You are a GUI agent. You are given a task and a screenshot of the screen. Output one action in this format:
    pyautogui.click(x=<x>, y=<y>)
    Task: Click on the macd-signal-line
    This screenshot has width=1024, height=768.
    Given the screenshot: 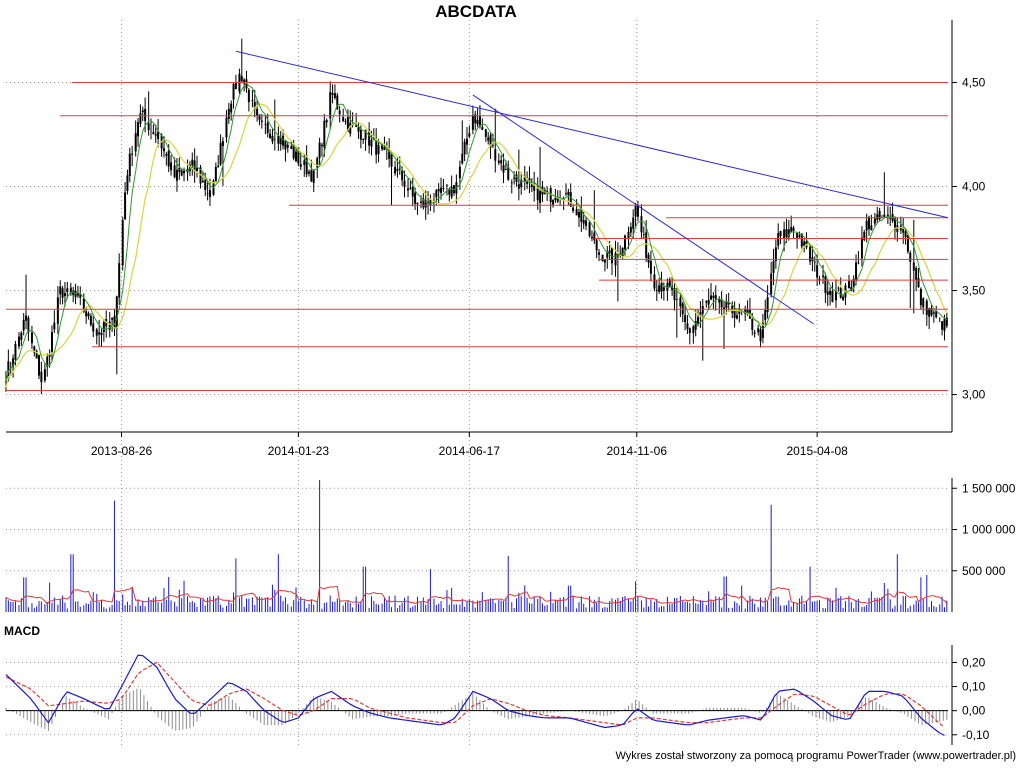 What is the action you would take?
    pyautogui.click(x=475, y=694)
    